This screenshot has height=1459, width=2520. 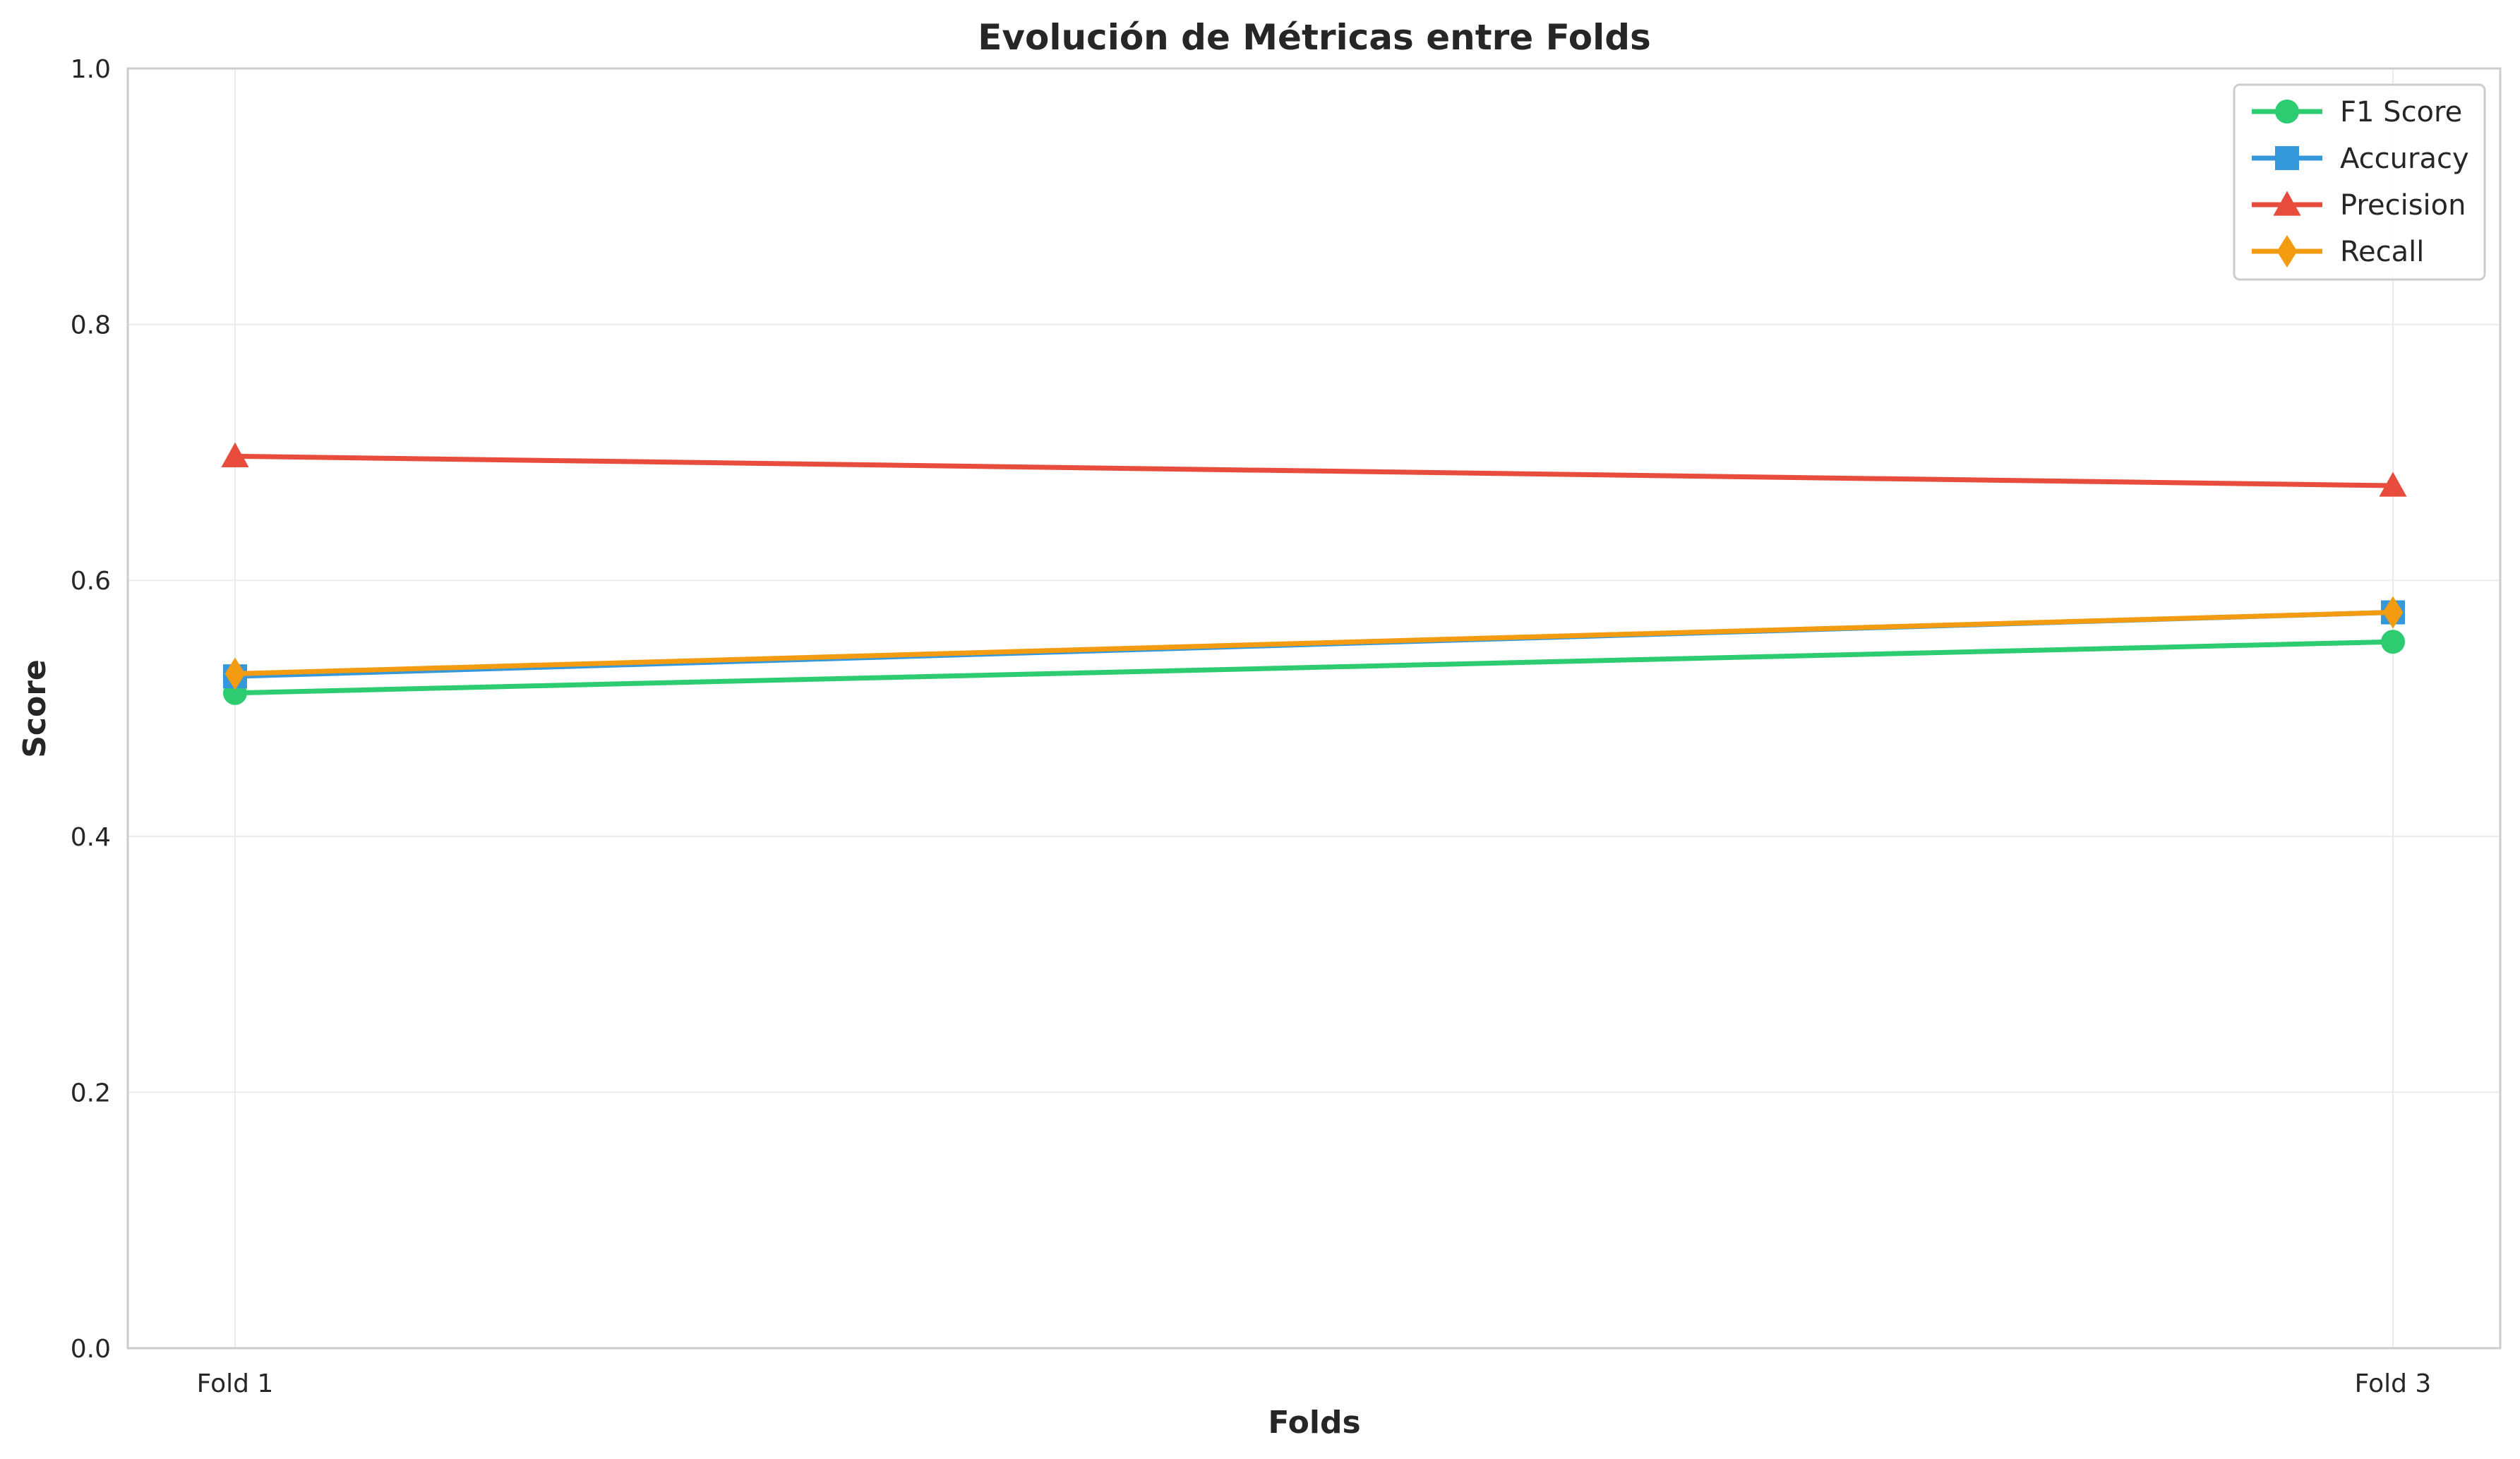 I want to click on legend-marker-f1-score, so click(x=2287, y=112).